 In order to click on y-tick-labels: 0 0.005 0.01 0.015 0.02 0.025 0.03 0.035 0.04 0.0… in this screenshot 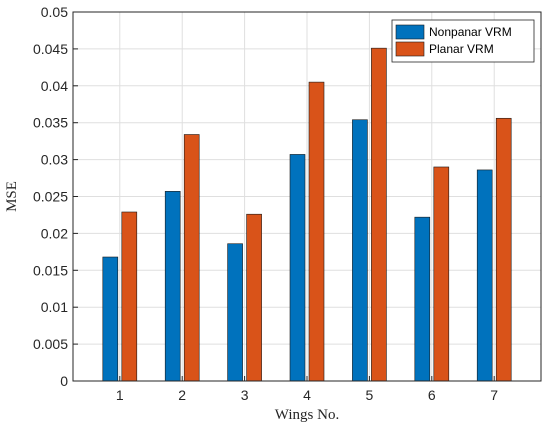, I will do `click(50, 196)`.